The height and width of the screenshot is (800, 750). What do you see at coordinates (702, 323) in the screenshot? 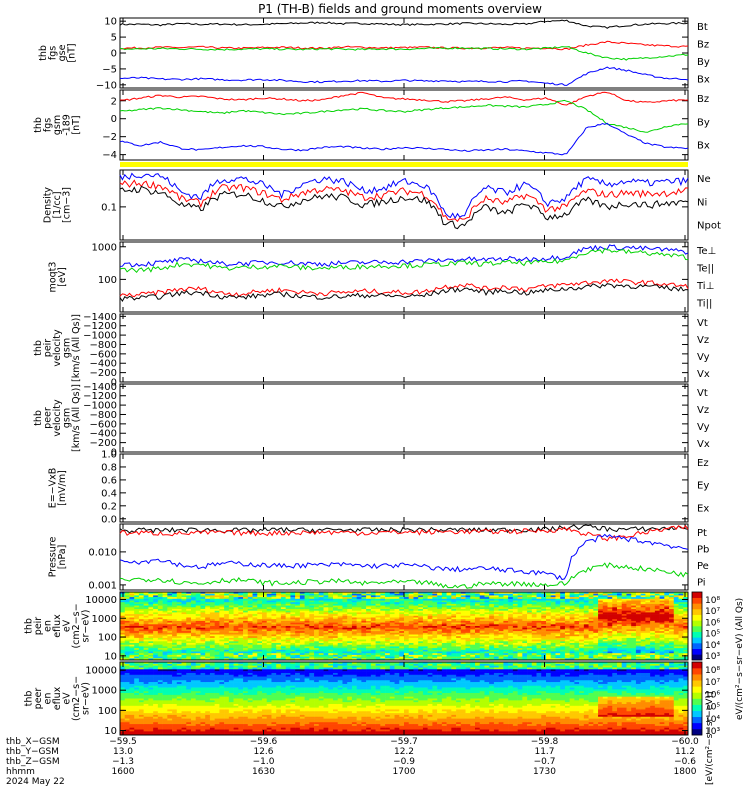
I see `panel-4-legend-Vt: Vt` at bounding box center [702, 323].